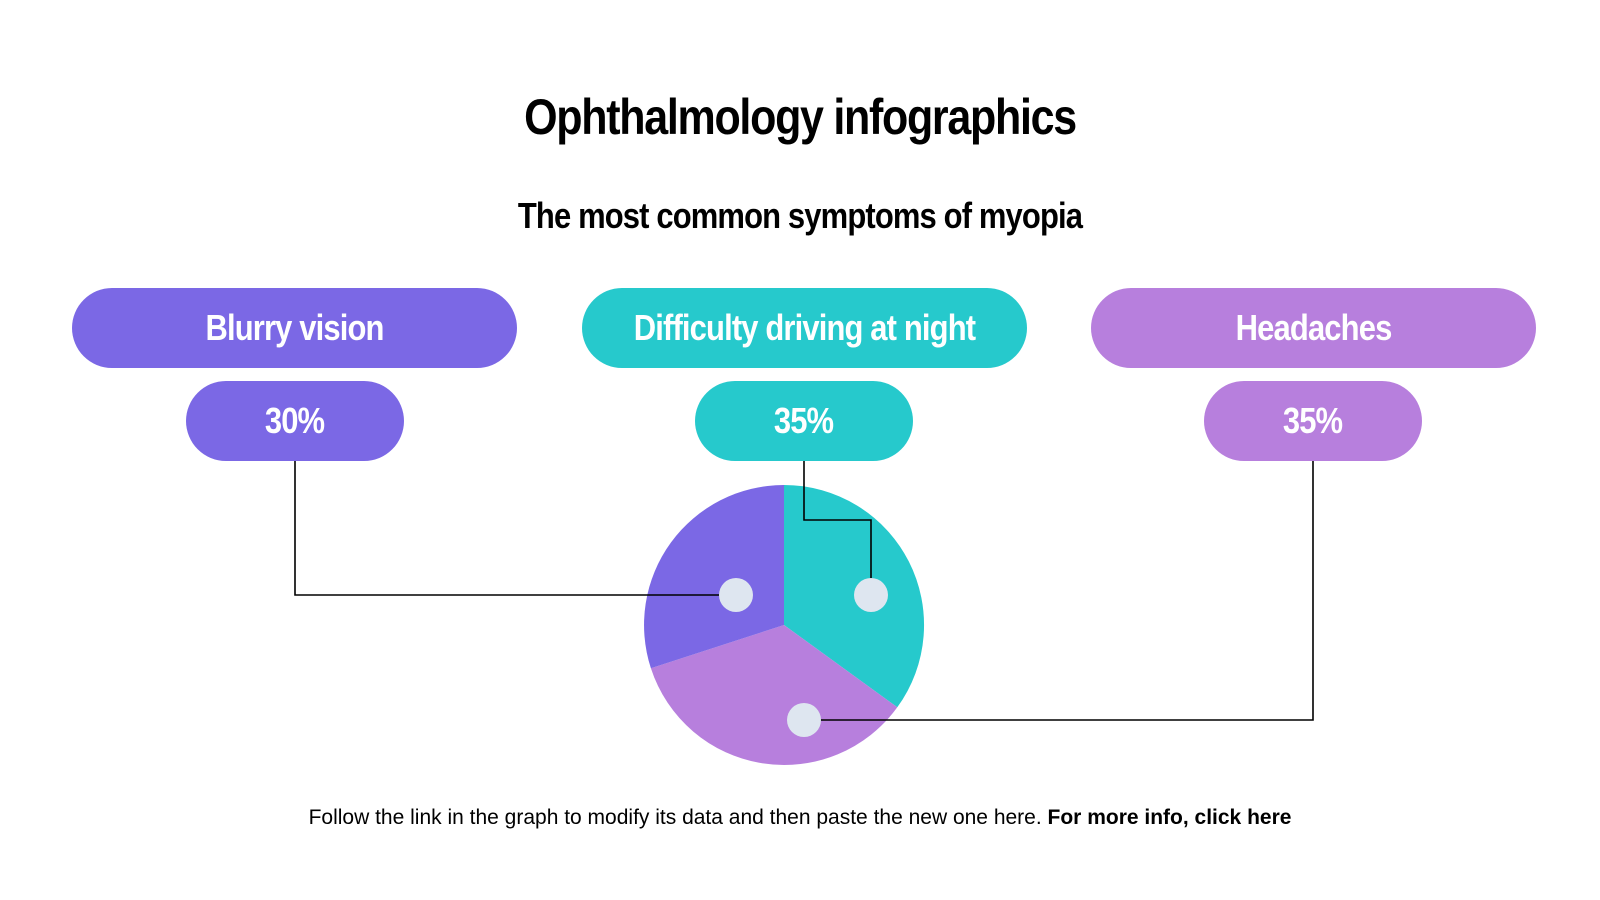  What do you see at coordinates (800, 117) in the screenshot?
I see `page-title: Ophthalmology infographics` at bounding box center [800, 117].